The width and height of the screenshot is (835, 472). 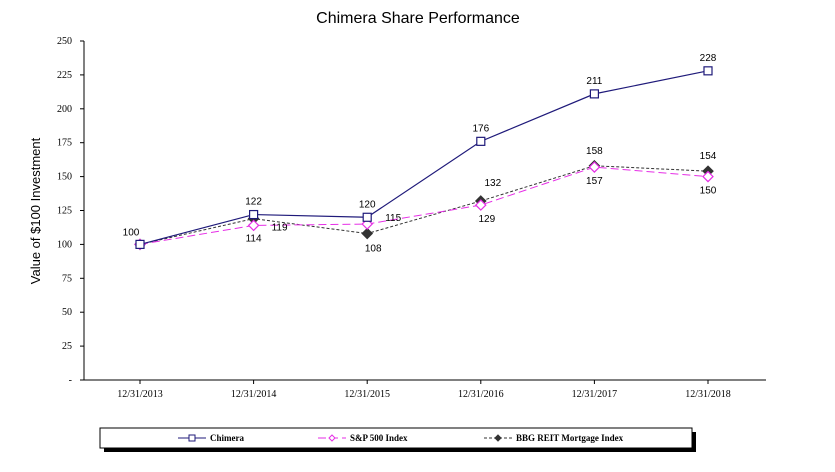 I want to click on legend-label: BBG REIT Mortgage Index, so click(x=570, y=438).